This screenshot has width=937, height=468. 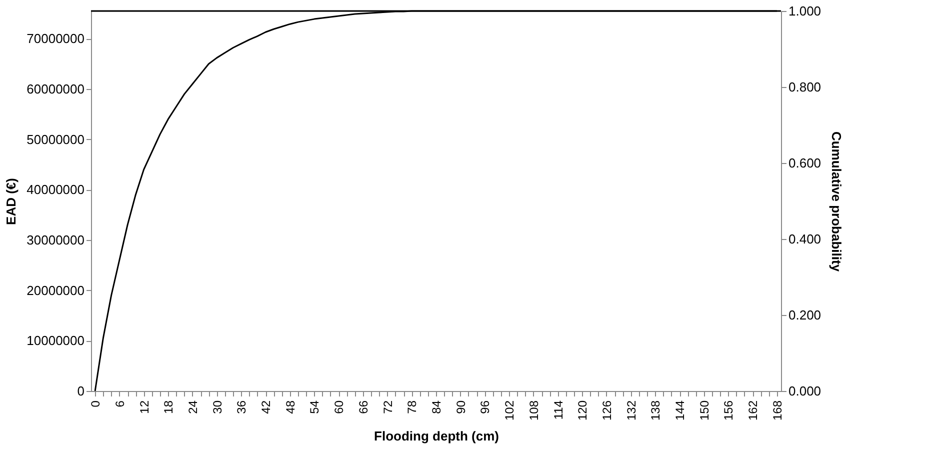 What do you see at coordinates (836, 201) in the screenshot?
I see `y2-axis-title: Cumulative probability` at bounding box center [836, 201].